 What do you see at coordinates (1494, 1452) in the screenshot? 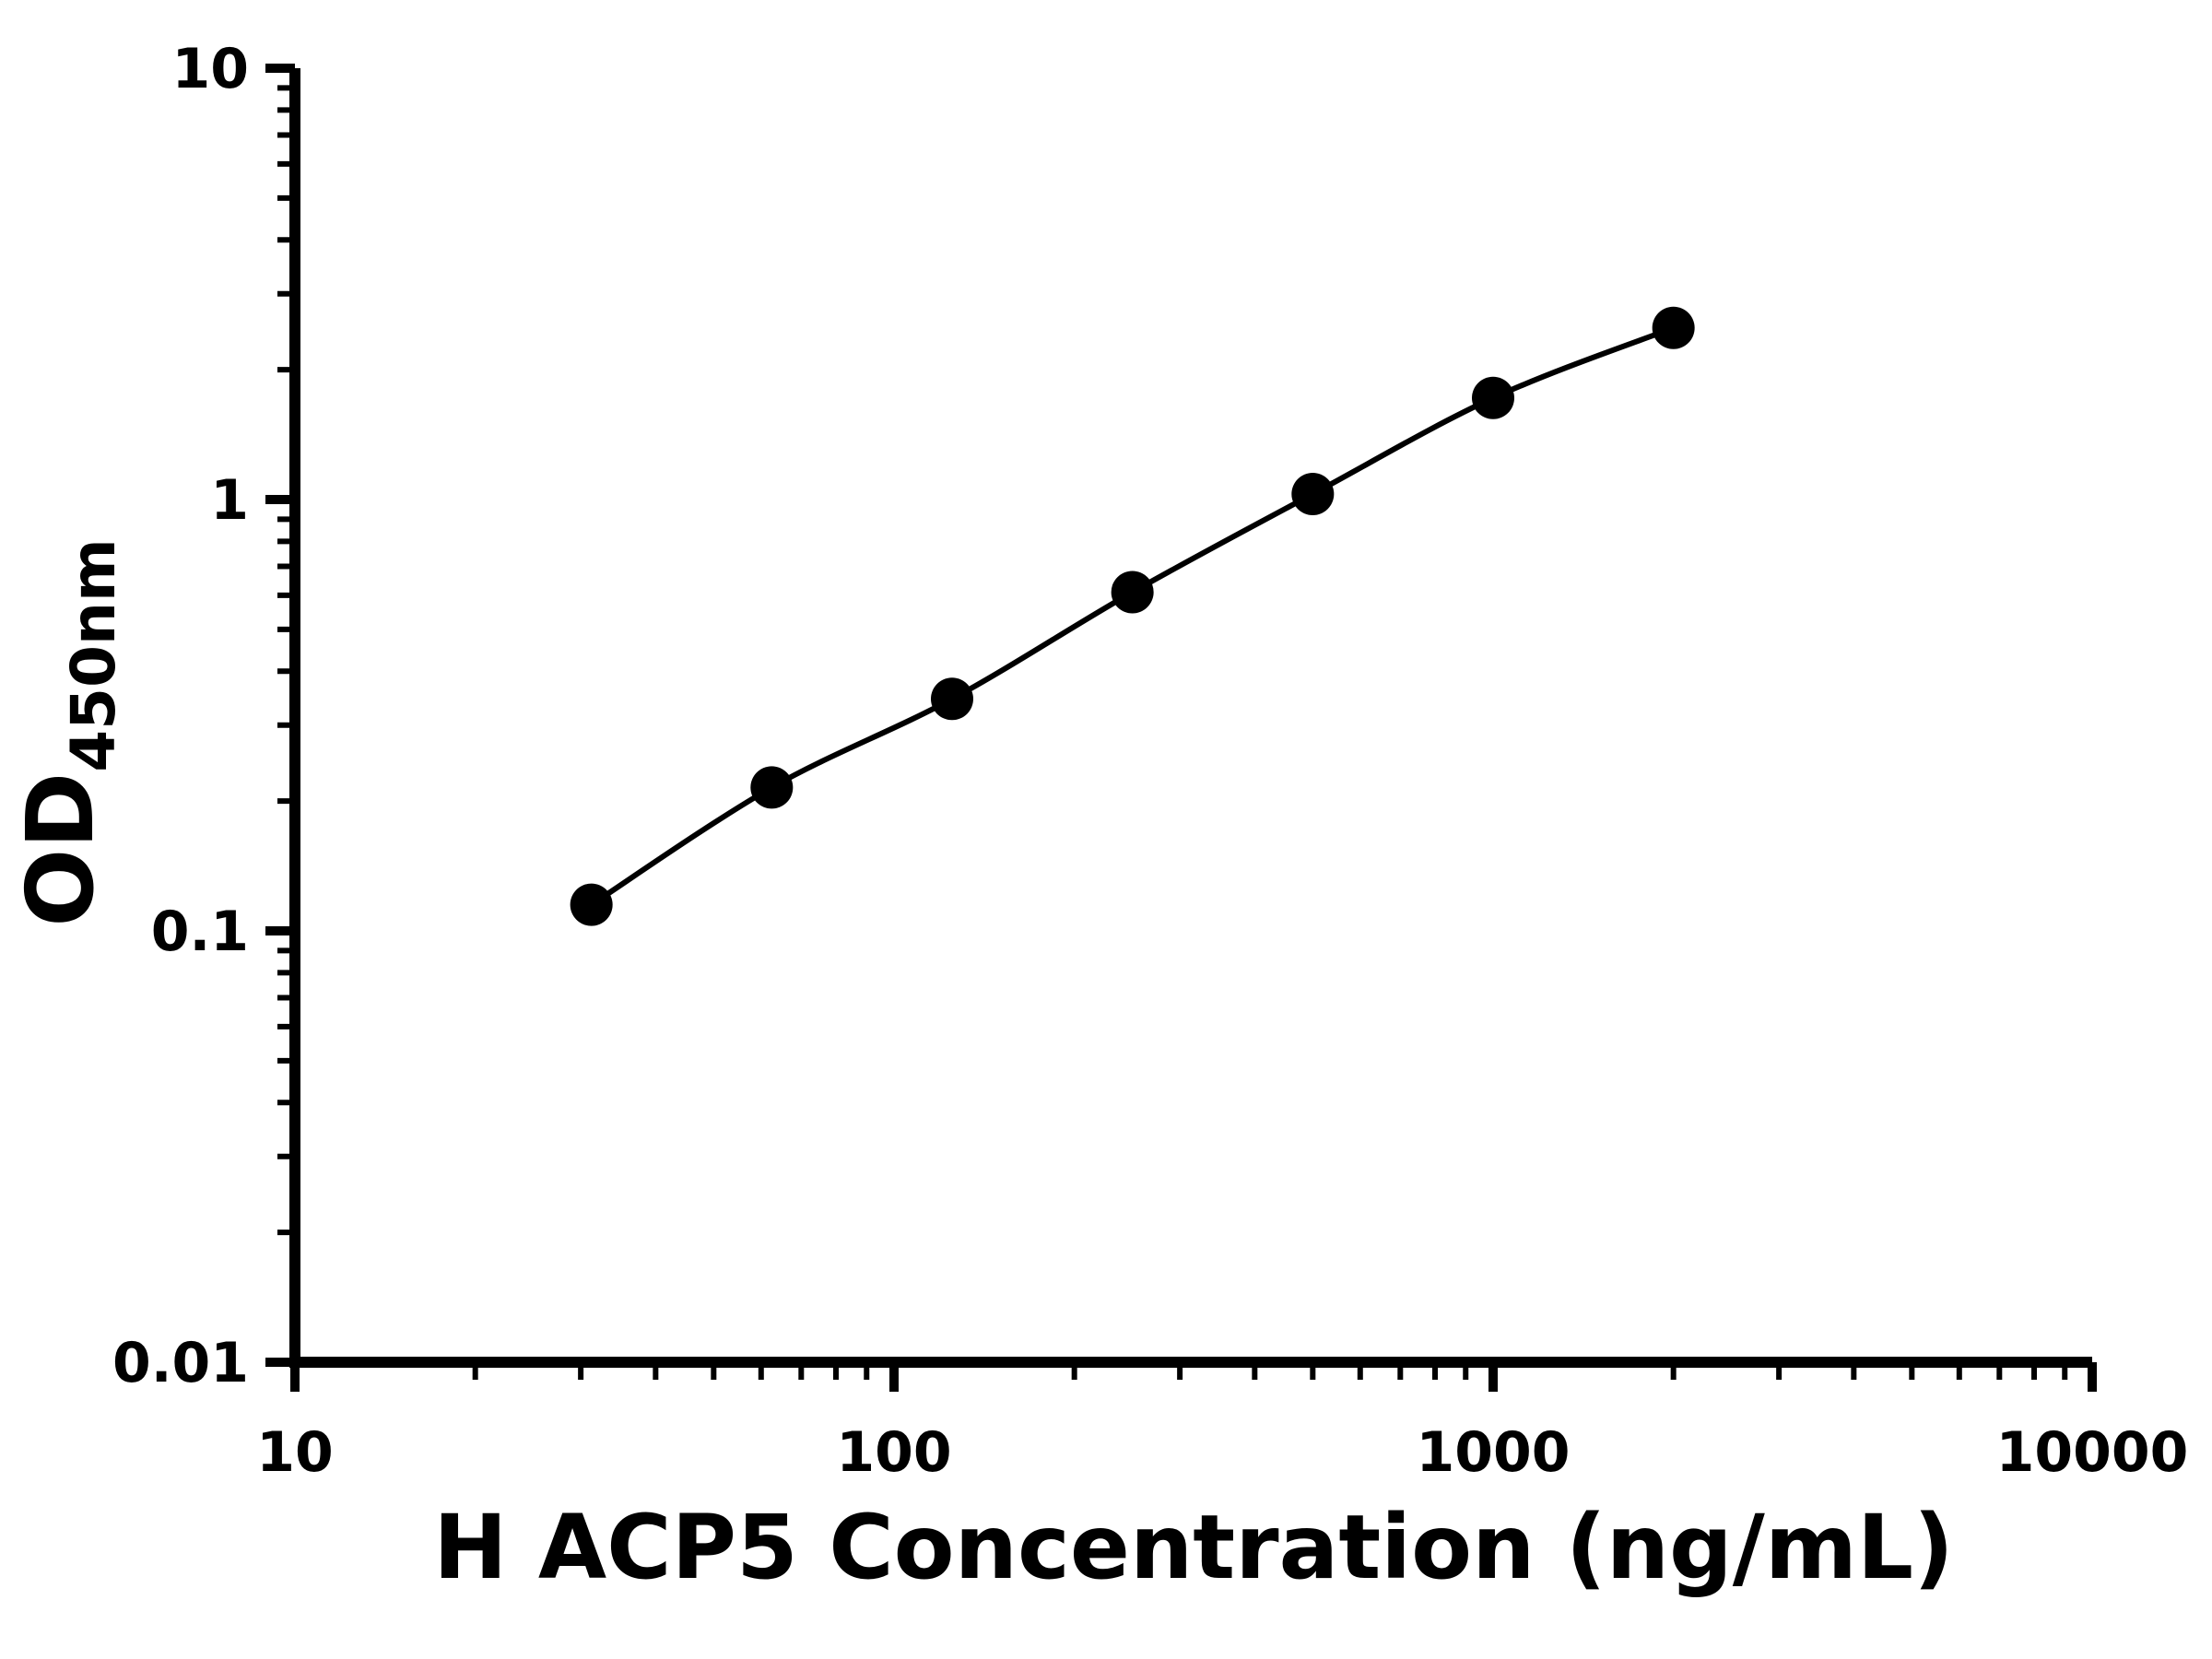
I see `x-tick-label: 1000` at bounding box center [1494, 1452].